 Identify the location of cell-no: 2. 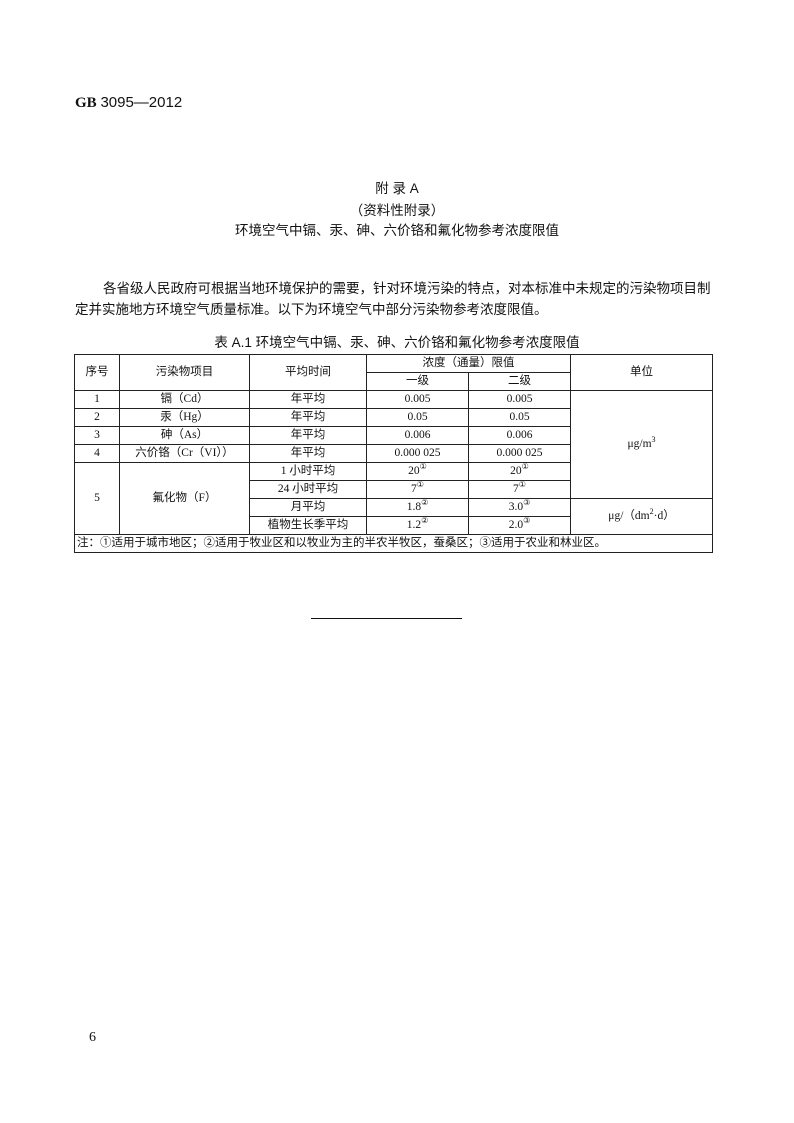
(97, 417).